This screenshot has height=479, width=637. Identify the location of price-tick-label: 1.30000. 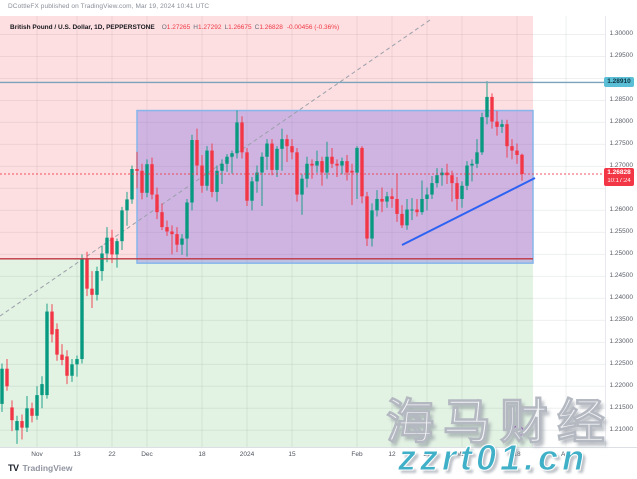
(621, 34).